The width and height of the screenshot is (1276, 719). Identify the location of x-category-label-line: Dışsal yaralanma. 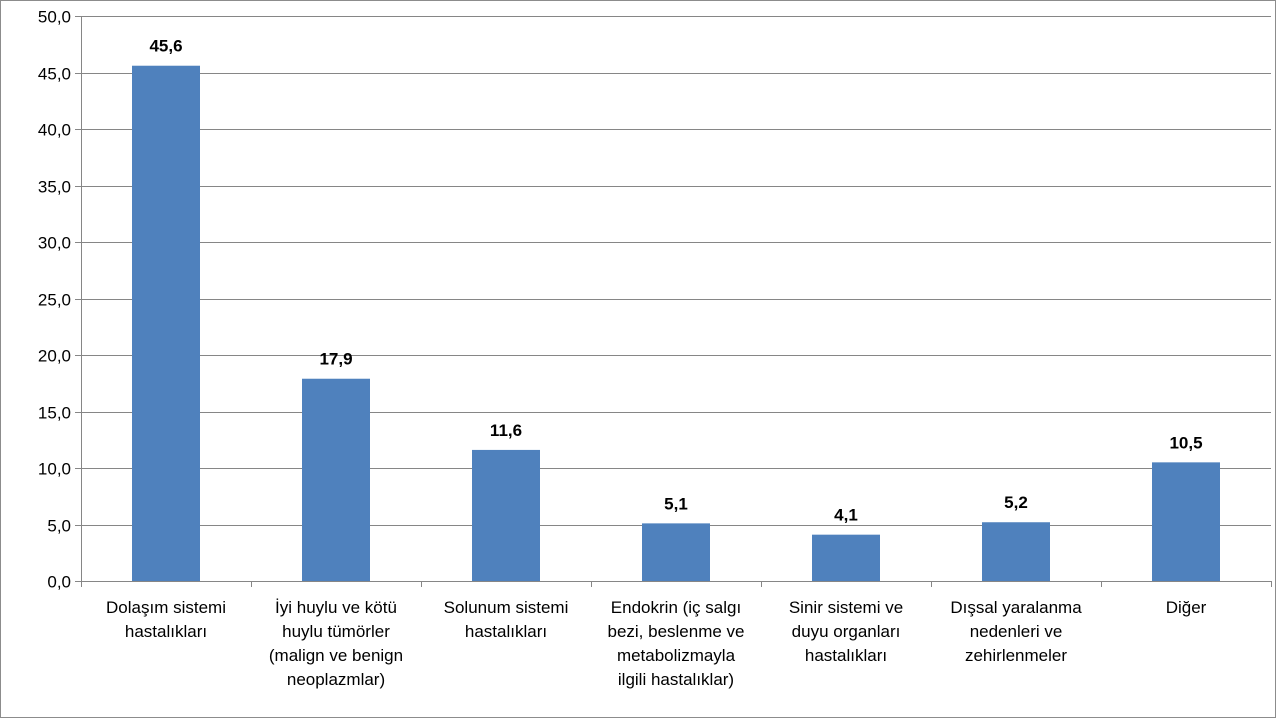
(1016, 607).